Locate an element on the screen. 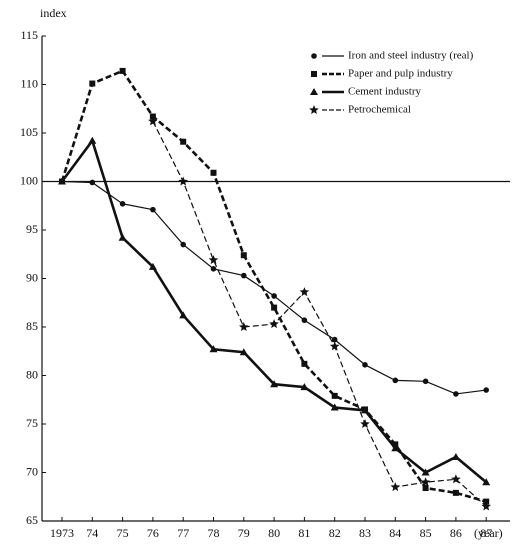 This screenshot has width=522, height=553. legend-label: Cement industry is located at coordinates (385, 92).